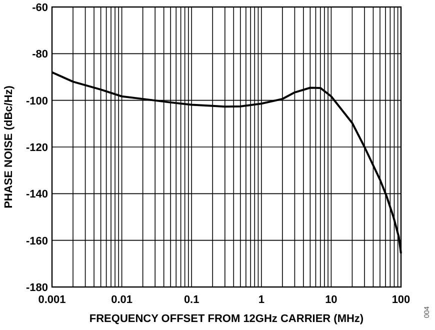 Image resolution: width=435 pixels, height=330 pixels. I want to click on y-tick-label: -160, so click(37, 241).